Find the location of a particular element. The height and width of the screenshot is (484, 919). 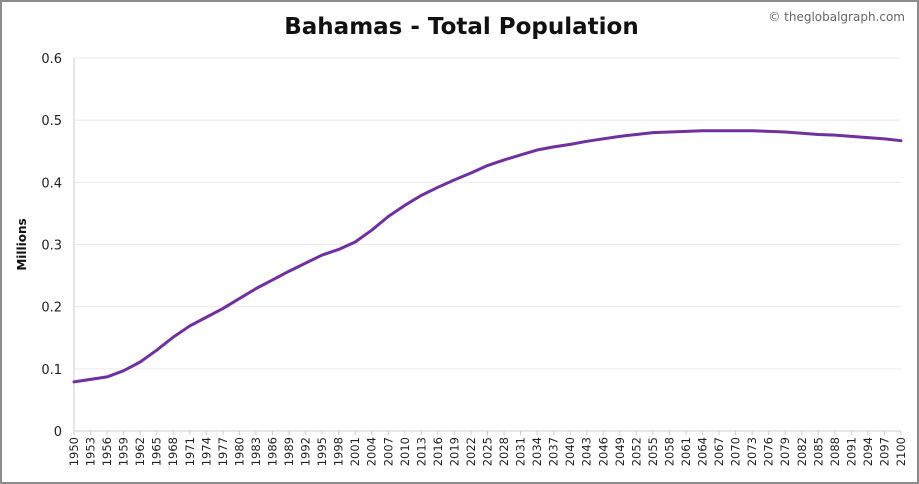

y-tick-label: 0.5 is located at coordinates (51, 121).